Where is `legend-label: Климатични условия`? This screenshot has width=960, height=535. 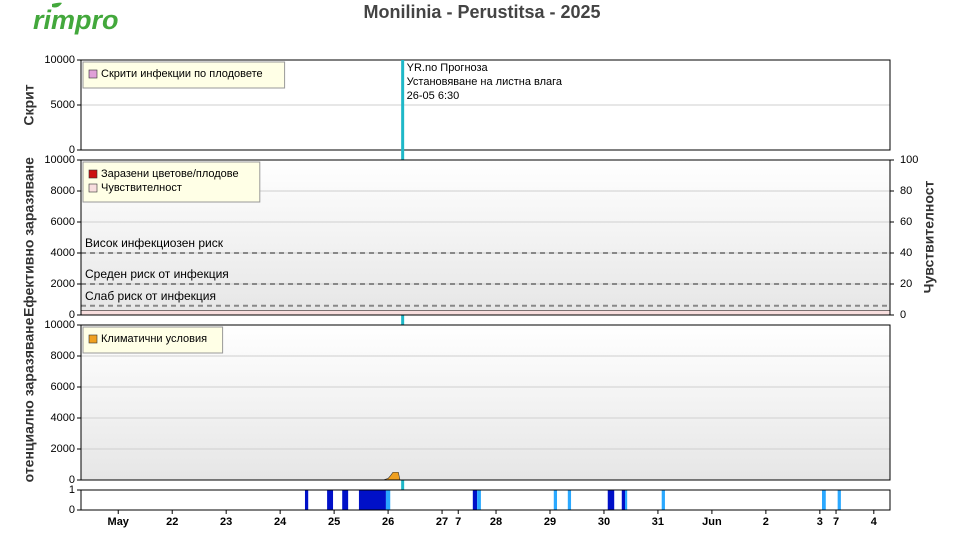 legend-label: Климатични условия is located at coordinates (154, 339).